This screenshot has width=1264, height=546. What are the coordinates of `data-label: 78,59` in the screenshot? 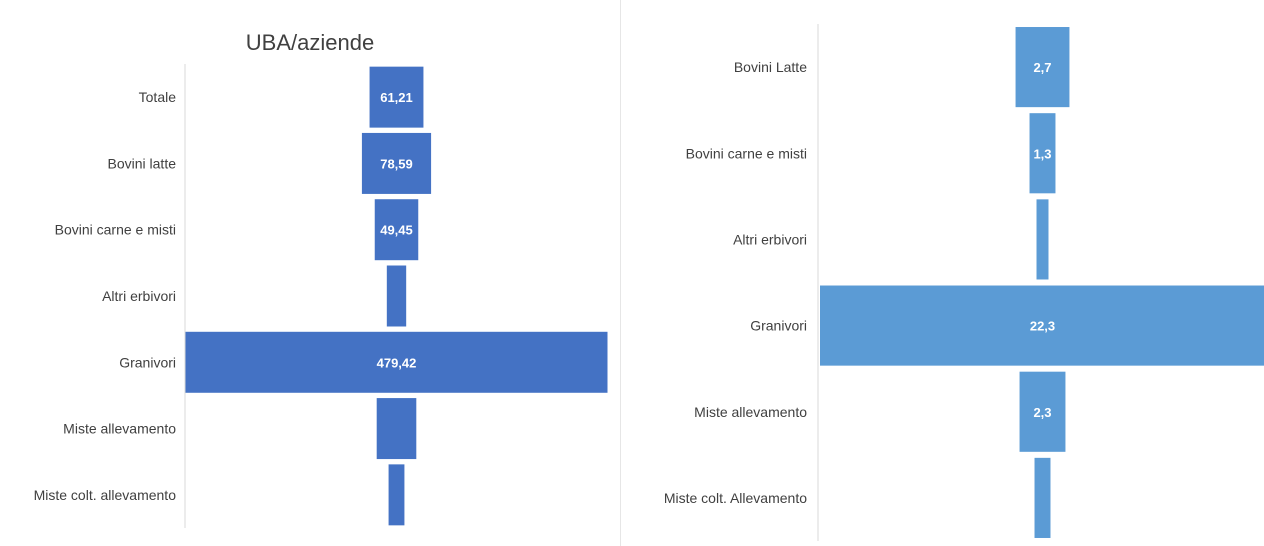 It's located at (396, 163).